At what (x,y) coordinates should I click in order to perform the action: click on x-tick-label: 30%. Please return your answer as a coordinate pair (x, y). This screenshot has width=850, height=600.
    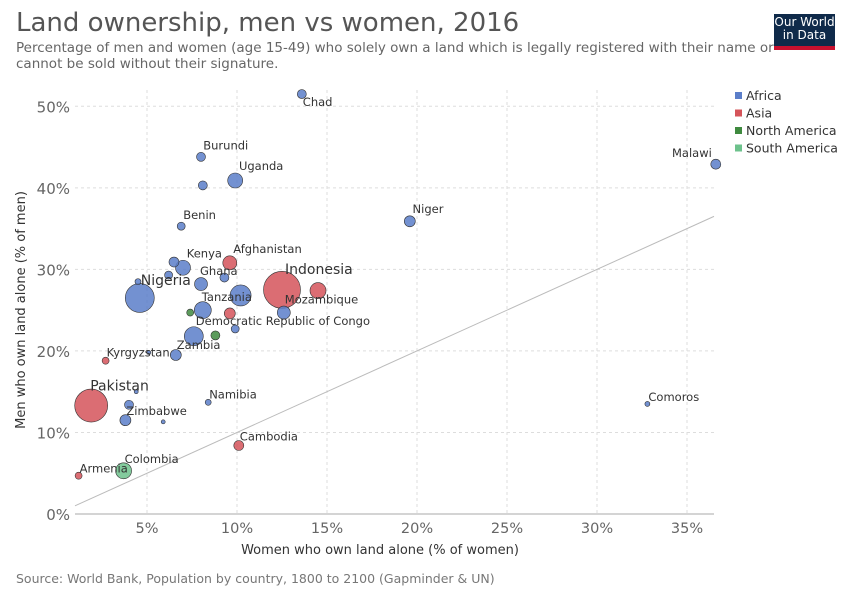
    Looking at the image, I should click on (597, 529).